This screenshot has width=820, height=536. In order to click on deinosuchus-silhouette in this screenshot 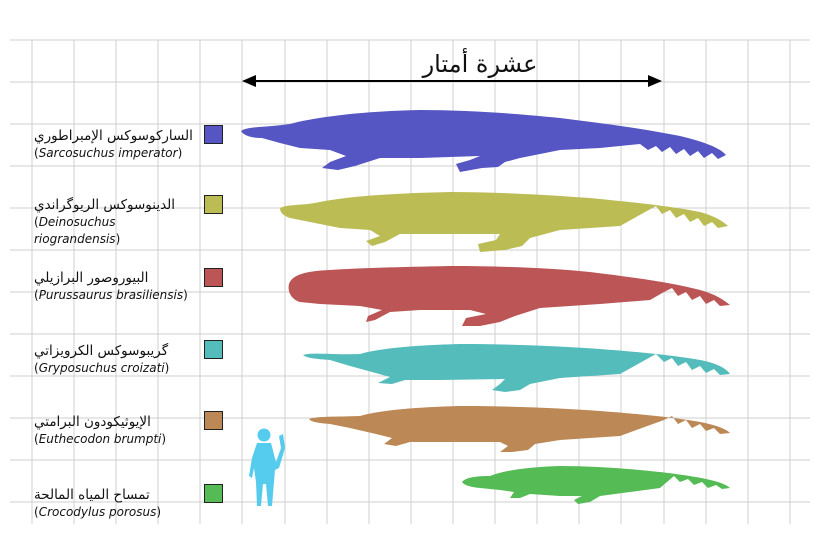, I will do `click(504, 222)`.